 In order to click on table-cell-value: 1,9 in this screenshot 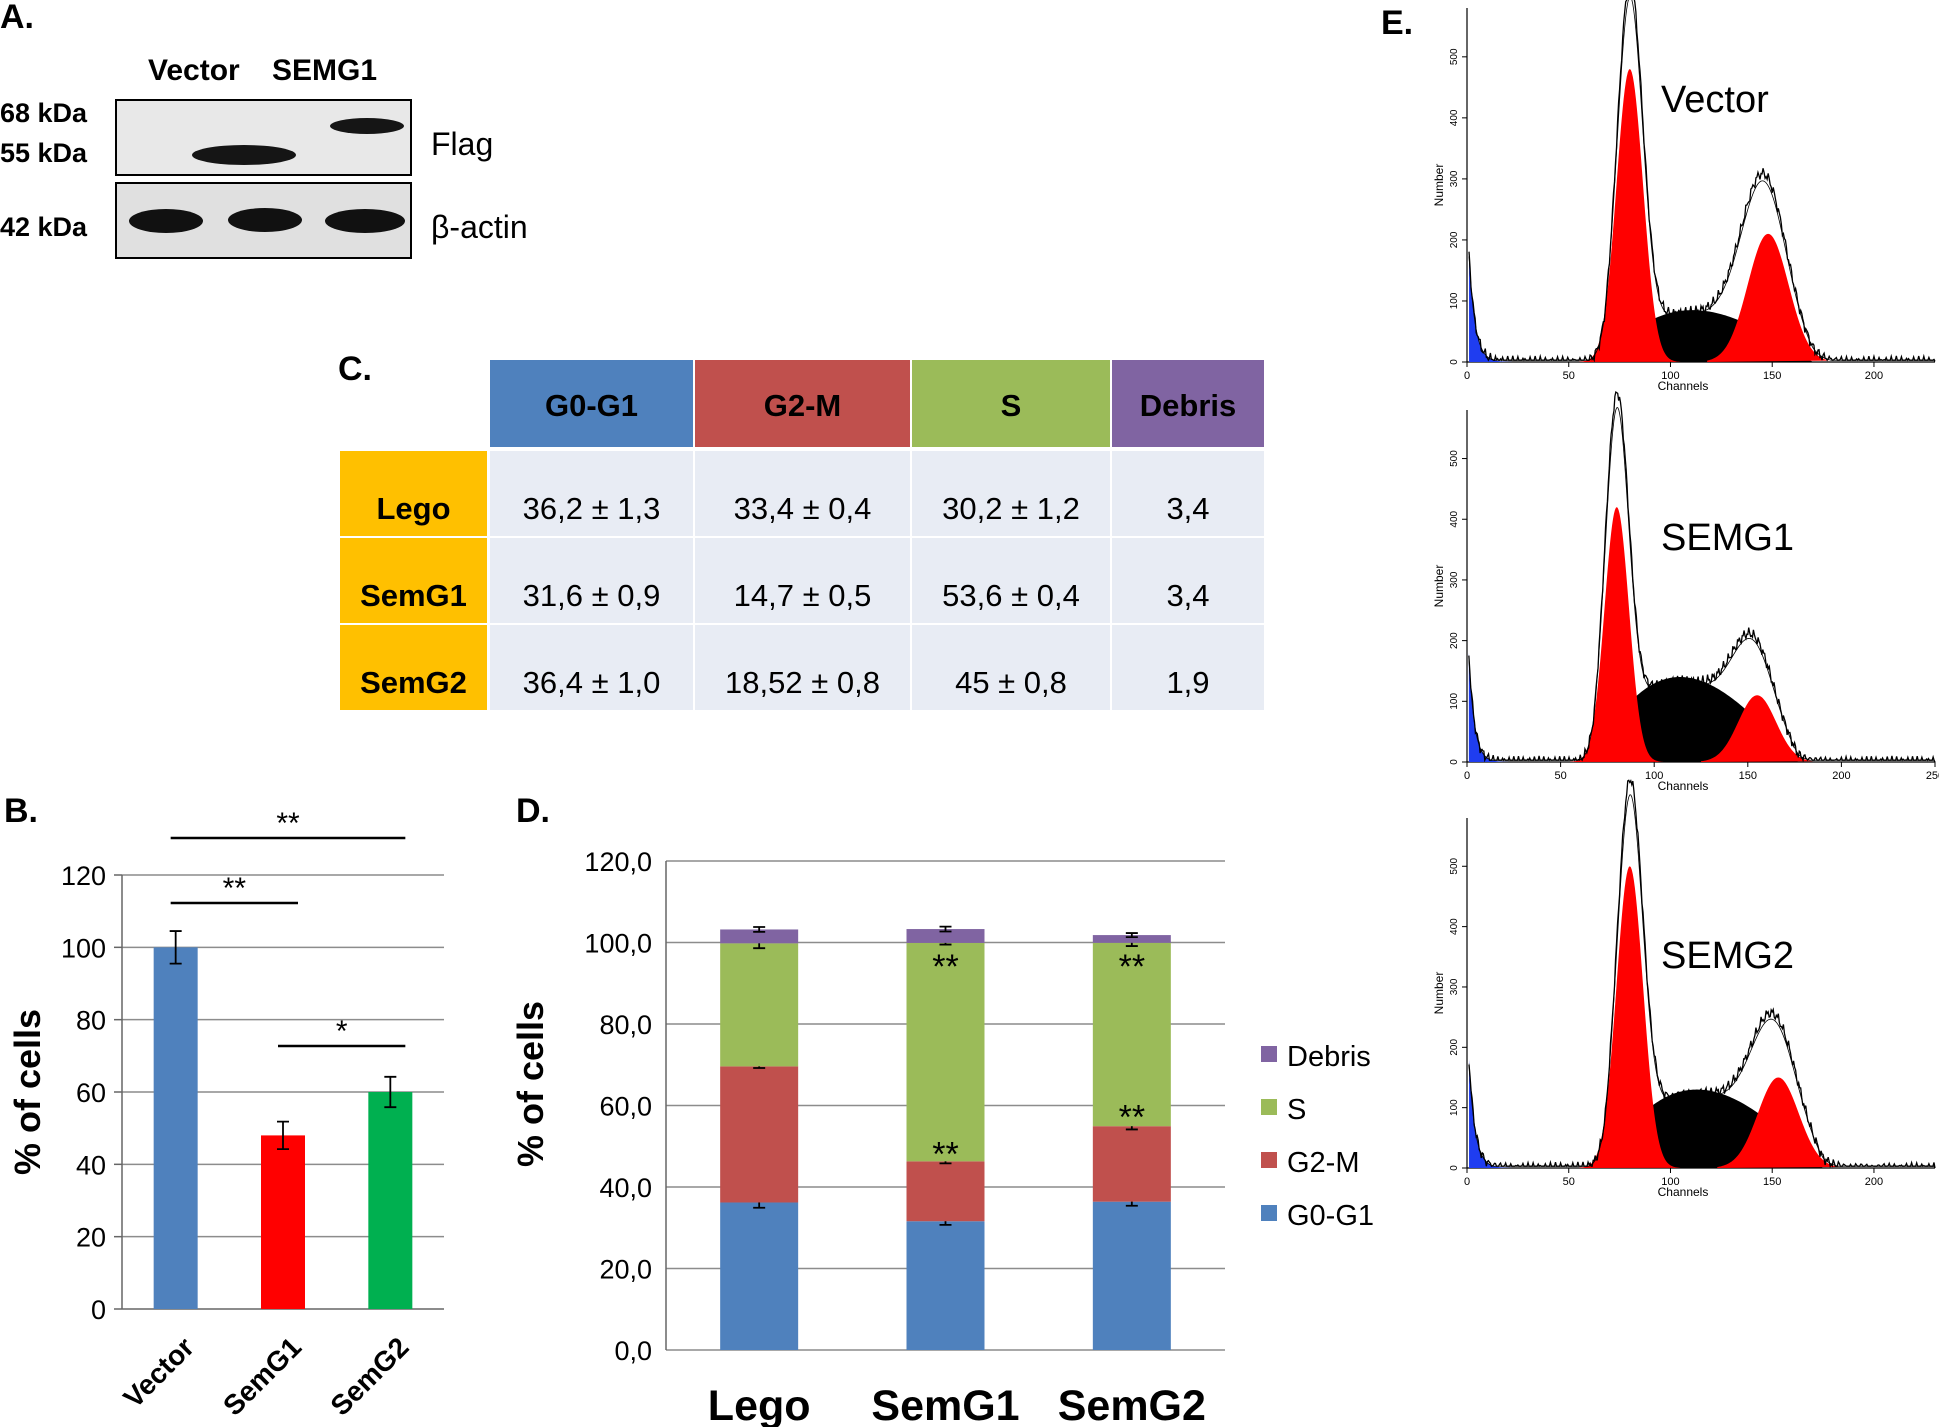, I will do `click(1187, 682)`.